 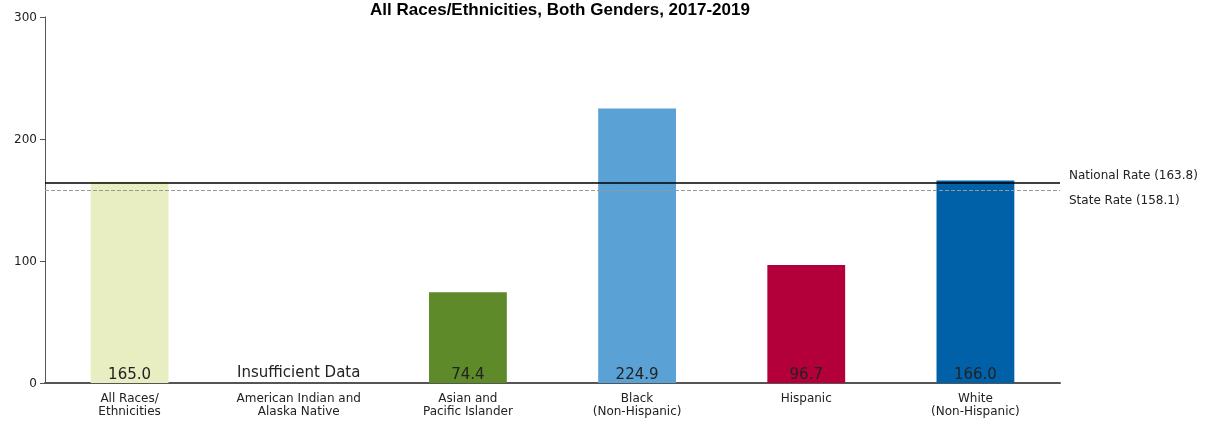 What do you see at coordinates (25, 261) in the screenshot?
I see `y-tick-label: 100` at bounding box center [25, 261].